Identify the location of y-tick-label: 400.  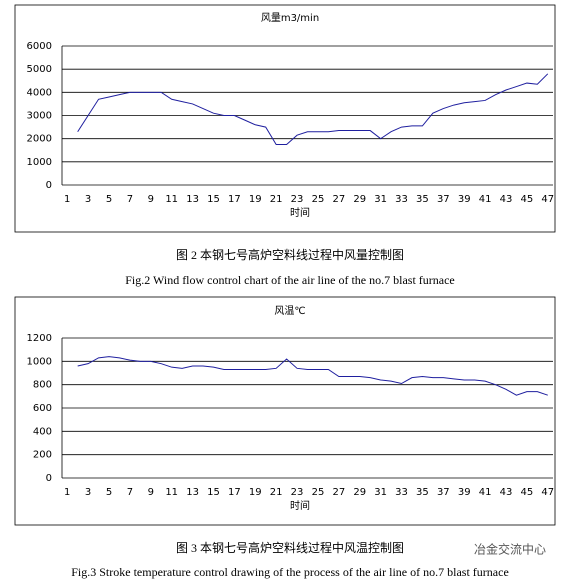
(42, 431).